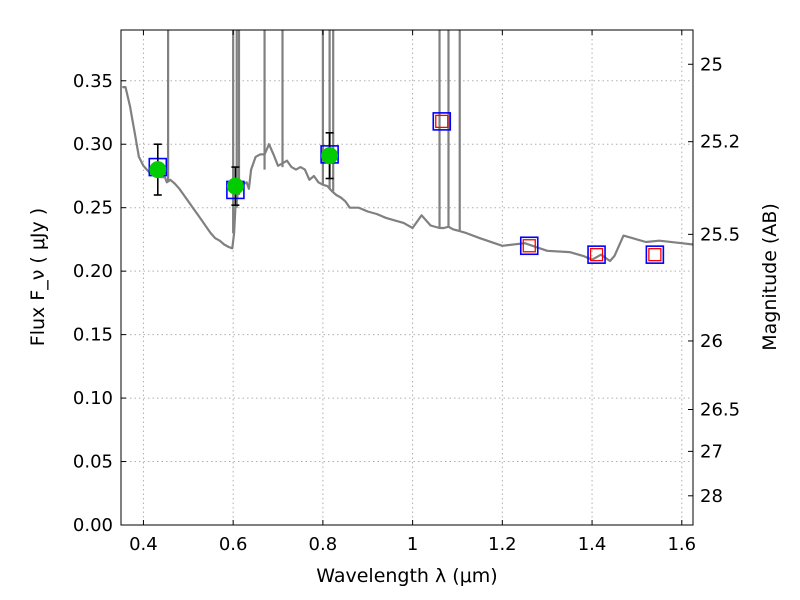  I want to click on x-axis-title: Wavelength λ (μm), so click(406, 576).